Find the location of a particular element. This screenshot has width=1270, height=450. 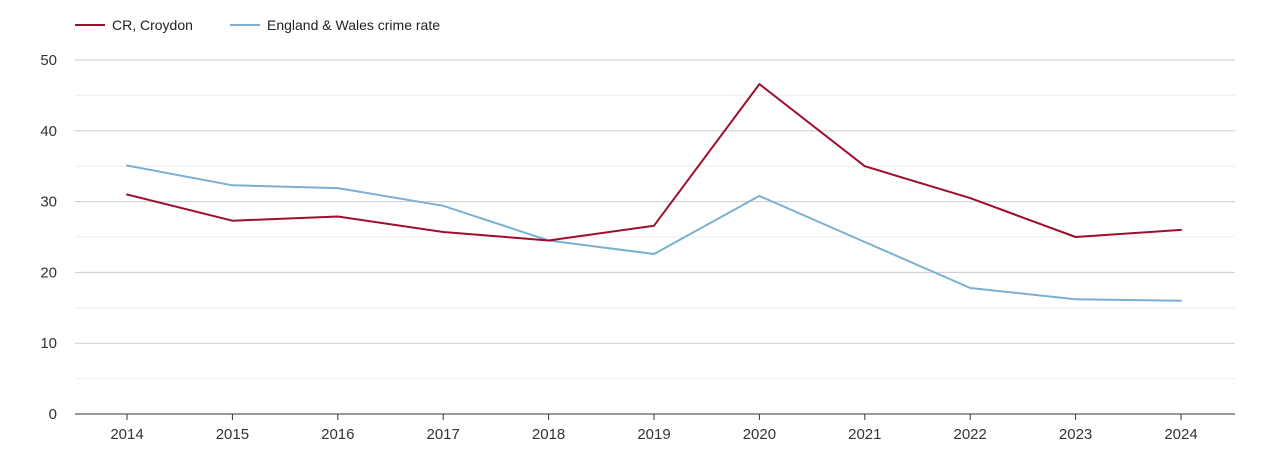

y-tick-label: 0 is located at coordinates (53, 414).